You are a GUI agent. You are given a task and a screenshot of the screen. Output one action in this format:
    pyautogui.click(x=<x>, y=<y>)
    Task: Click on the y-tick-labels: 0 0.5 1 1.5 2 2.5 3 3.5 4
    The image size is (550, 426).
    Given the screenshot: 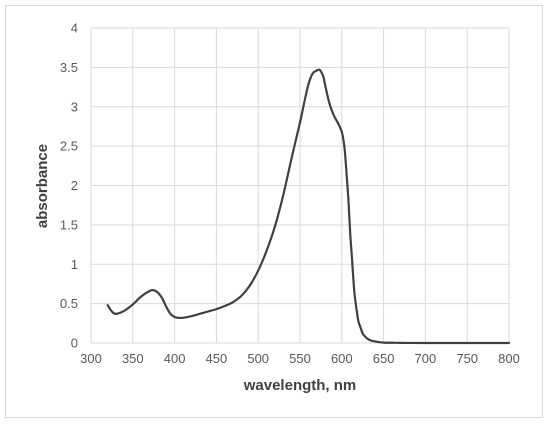 What is the action you would take?
    pyautogui.click(x=69, y=186)
    